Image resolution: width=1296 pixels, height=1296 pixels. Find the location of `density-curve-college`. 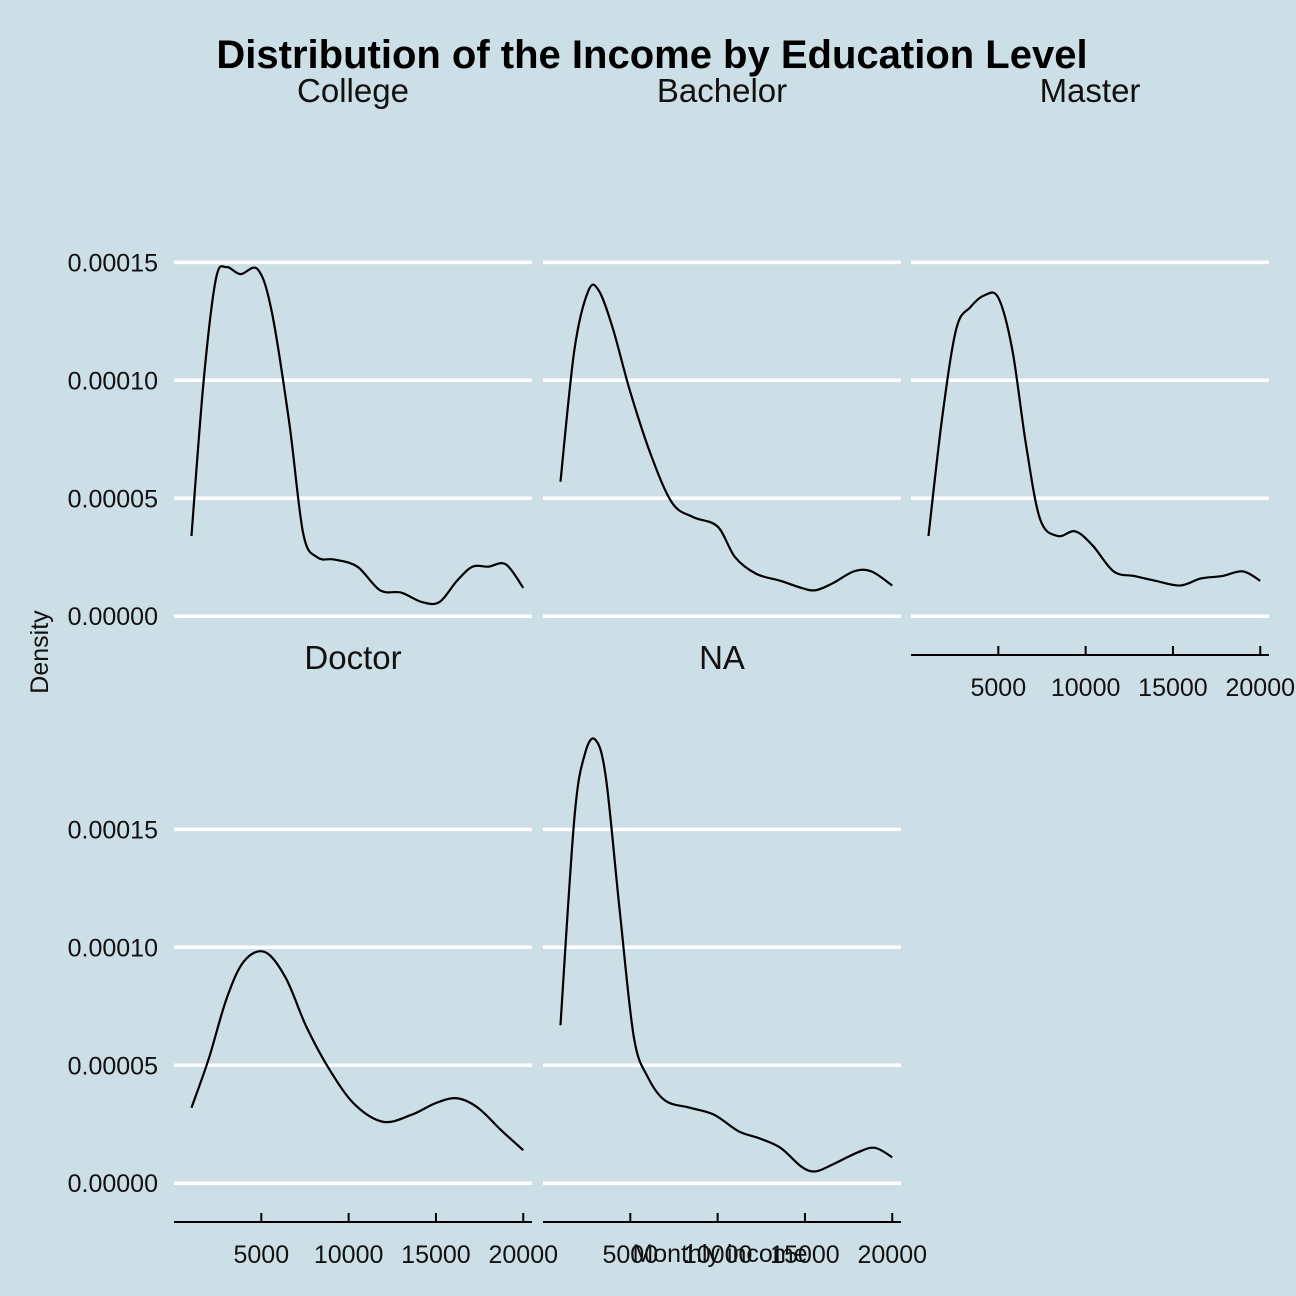

density-curve-college is located at coordinates (357, 435).